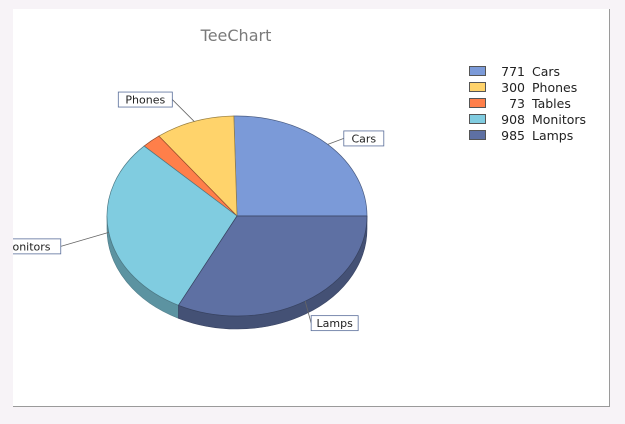 This screenshot has height=424, width=625. What do you see at coordinates (551, 103) in the screenshot?
I see `legend-label: Tables` at bounding box center [551, 103].